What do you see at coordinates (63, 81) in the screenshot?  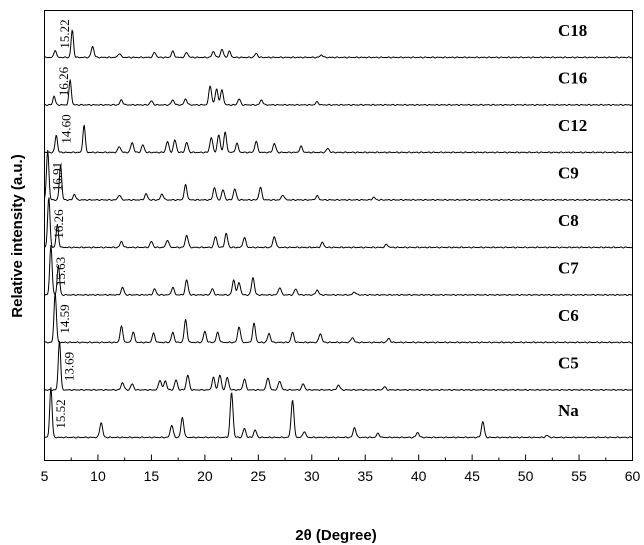 I see `peak-label-c16: 16.26` at bounding box center [63, 81].